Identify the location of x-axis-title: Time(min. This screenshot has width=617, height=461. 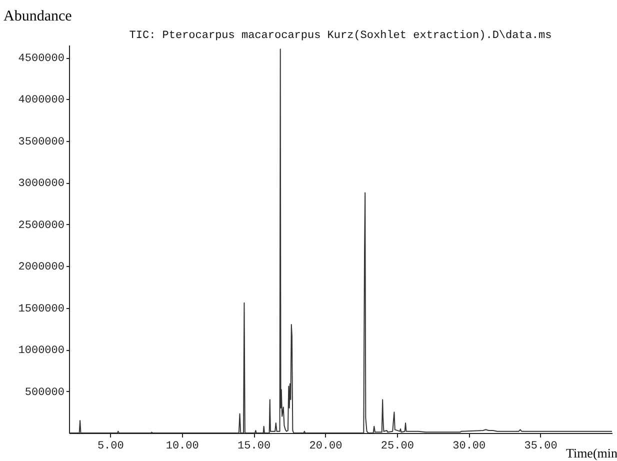
(591, 453).